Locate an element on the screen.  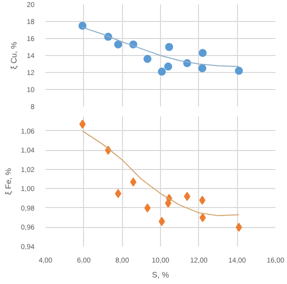
y-axis-title: ξ Fe, % is located at coordinates (8, 181).